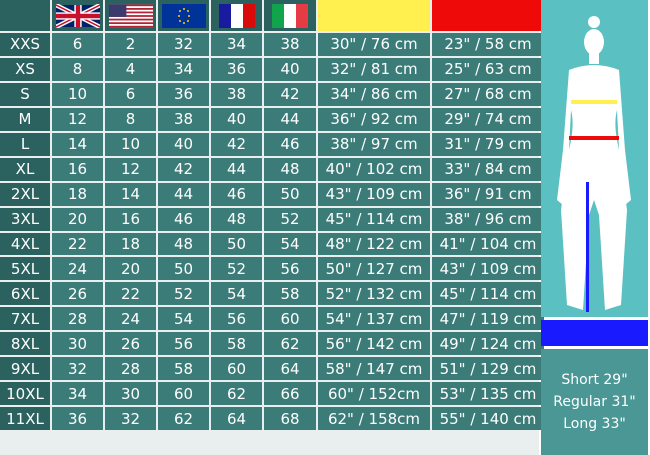  Describe the element at coordinates (183, 269) in the screenshot. I see `cell-eu: 50` at that location.